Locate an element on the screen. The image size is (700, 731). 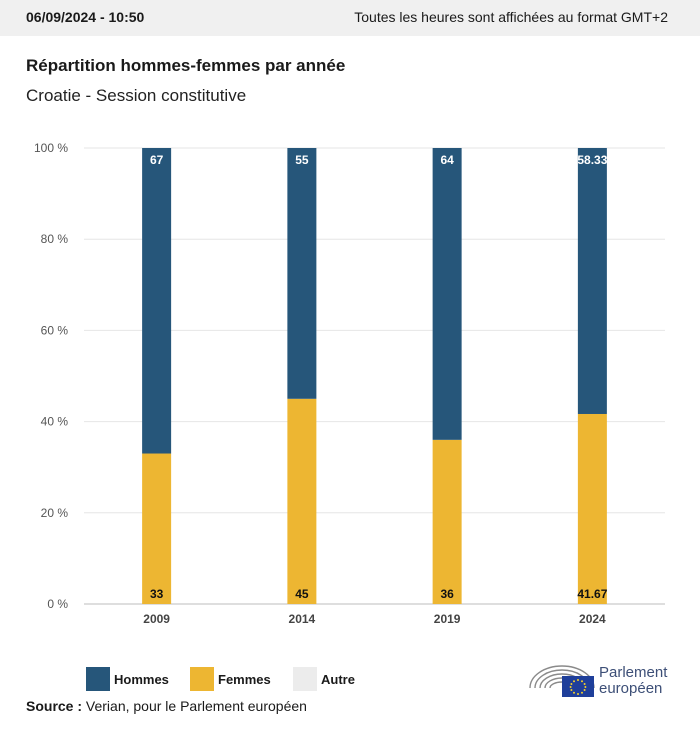
hemicycle-logo-icon is located at coordinates (562, 681).